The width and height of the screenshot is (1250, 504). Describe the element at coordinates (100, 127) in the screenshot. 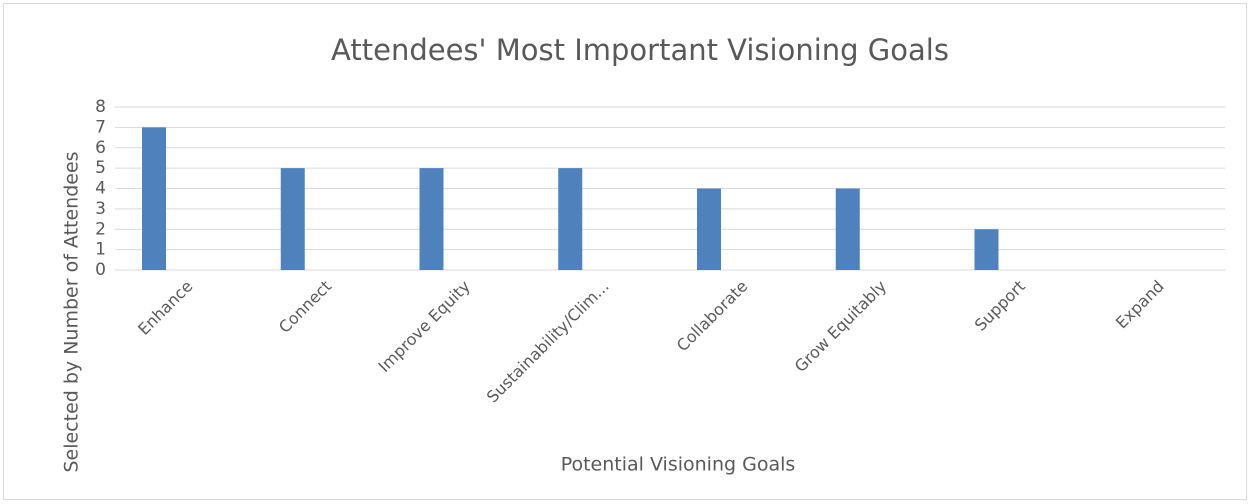

I see `y-tick-label: 7` at that location.